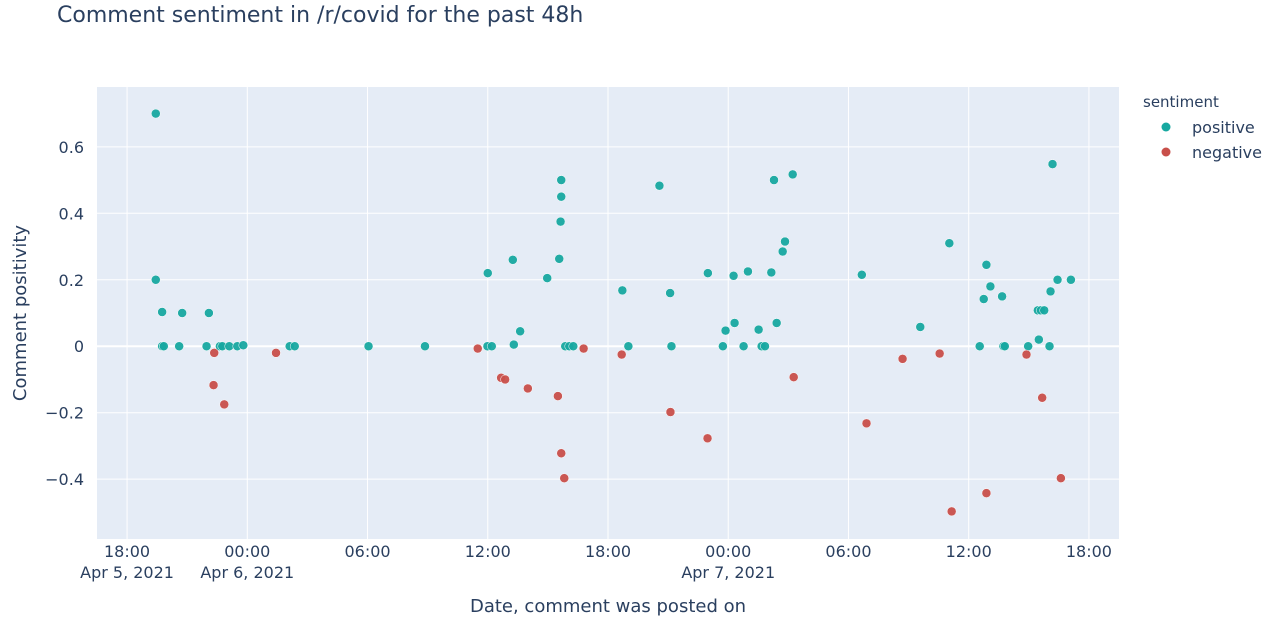 This screenshot has height=630, width=1280. I want to click on x-tick-label: 18:00, so click(127, 551).